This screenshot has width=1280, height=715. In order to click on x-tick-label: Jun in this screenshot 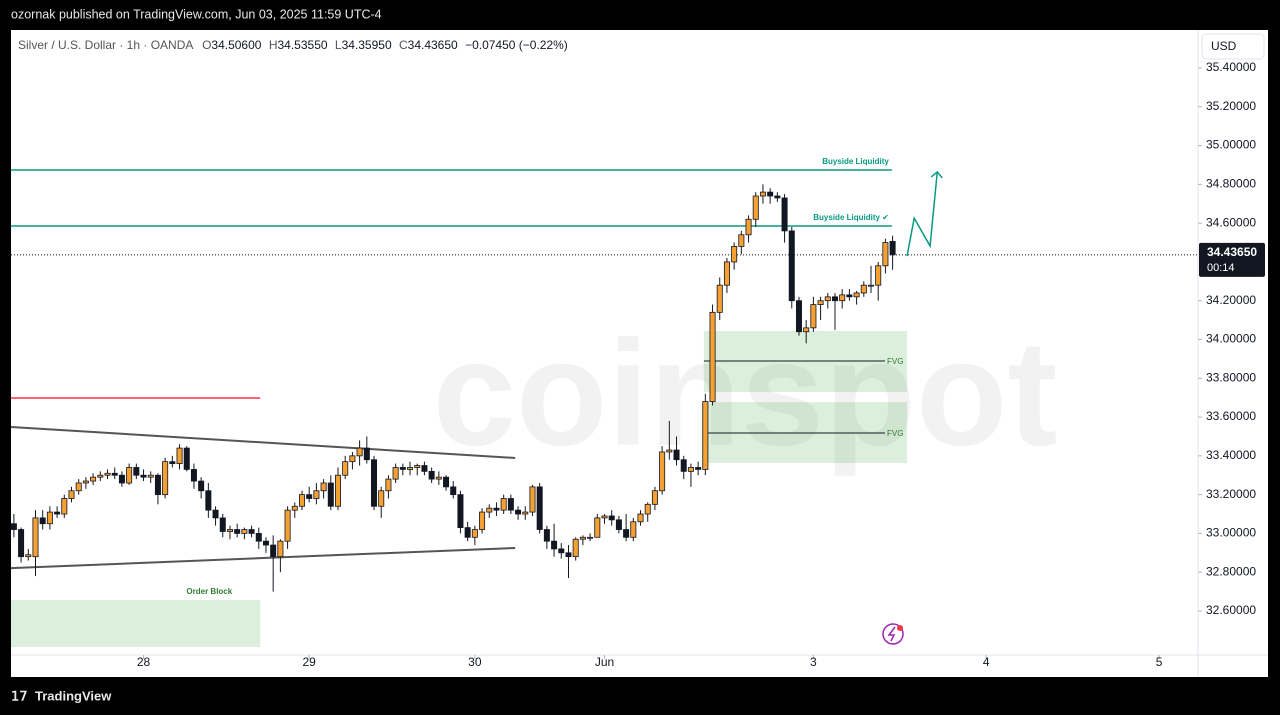, I will do `click(604, 662)`.